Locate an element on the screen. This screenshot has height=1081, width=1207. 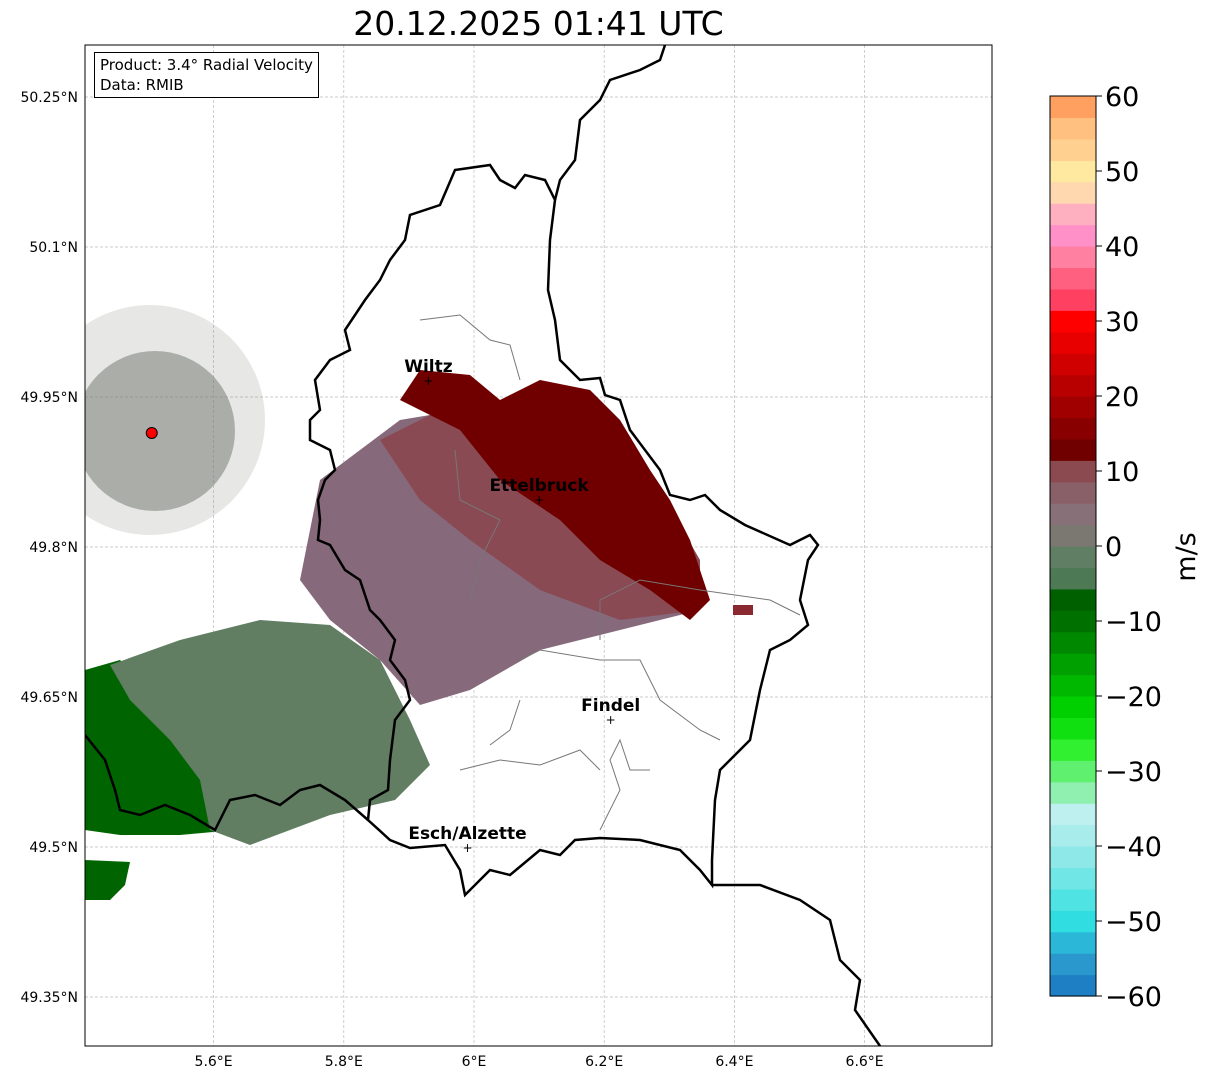
lat-tick-label: 49.35°N is located at coordinates (49, 998).